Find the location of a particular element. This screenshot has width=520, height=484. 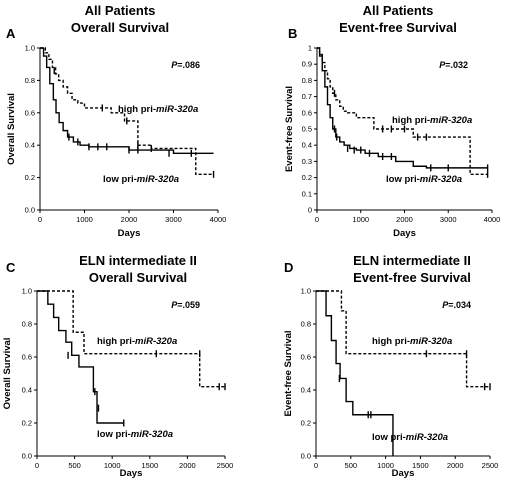

y-tick-label: 0 is located at coordinates (310, 210).